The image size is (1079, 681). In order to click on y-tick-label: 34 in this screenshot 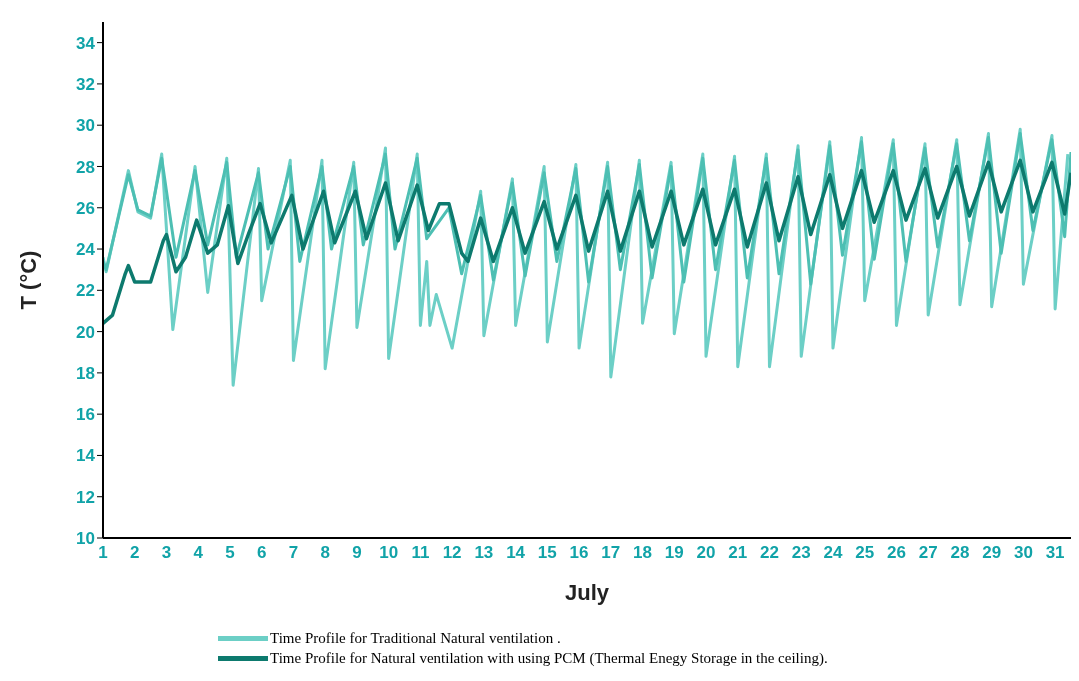, I will do `click(86, 43)`.